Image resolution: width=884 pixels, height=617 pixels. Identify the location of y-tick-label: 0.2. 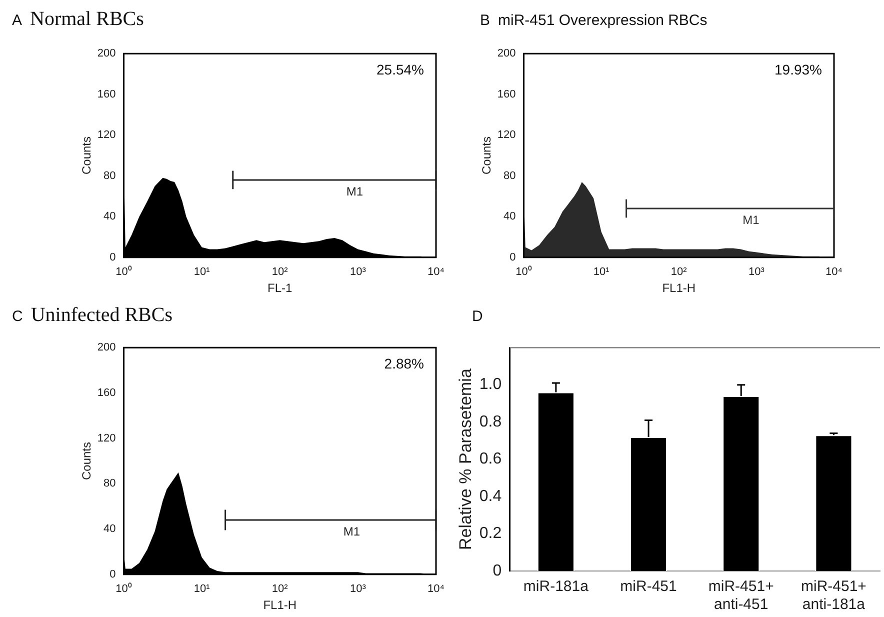
(490, 533).